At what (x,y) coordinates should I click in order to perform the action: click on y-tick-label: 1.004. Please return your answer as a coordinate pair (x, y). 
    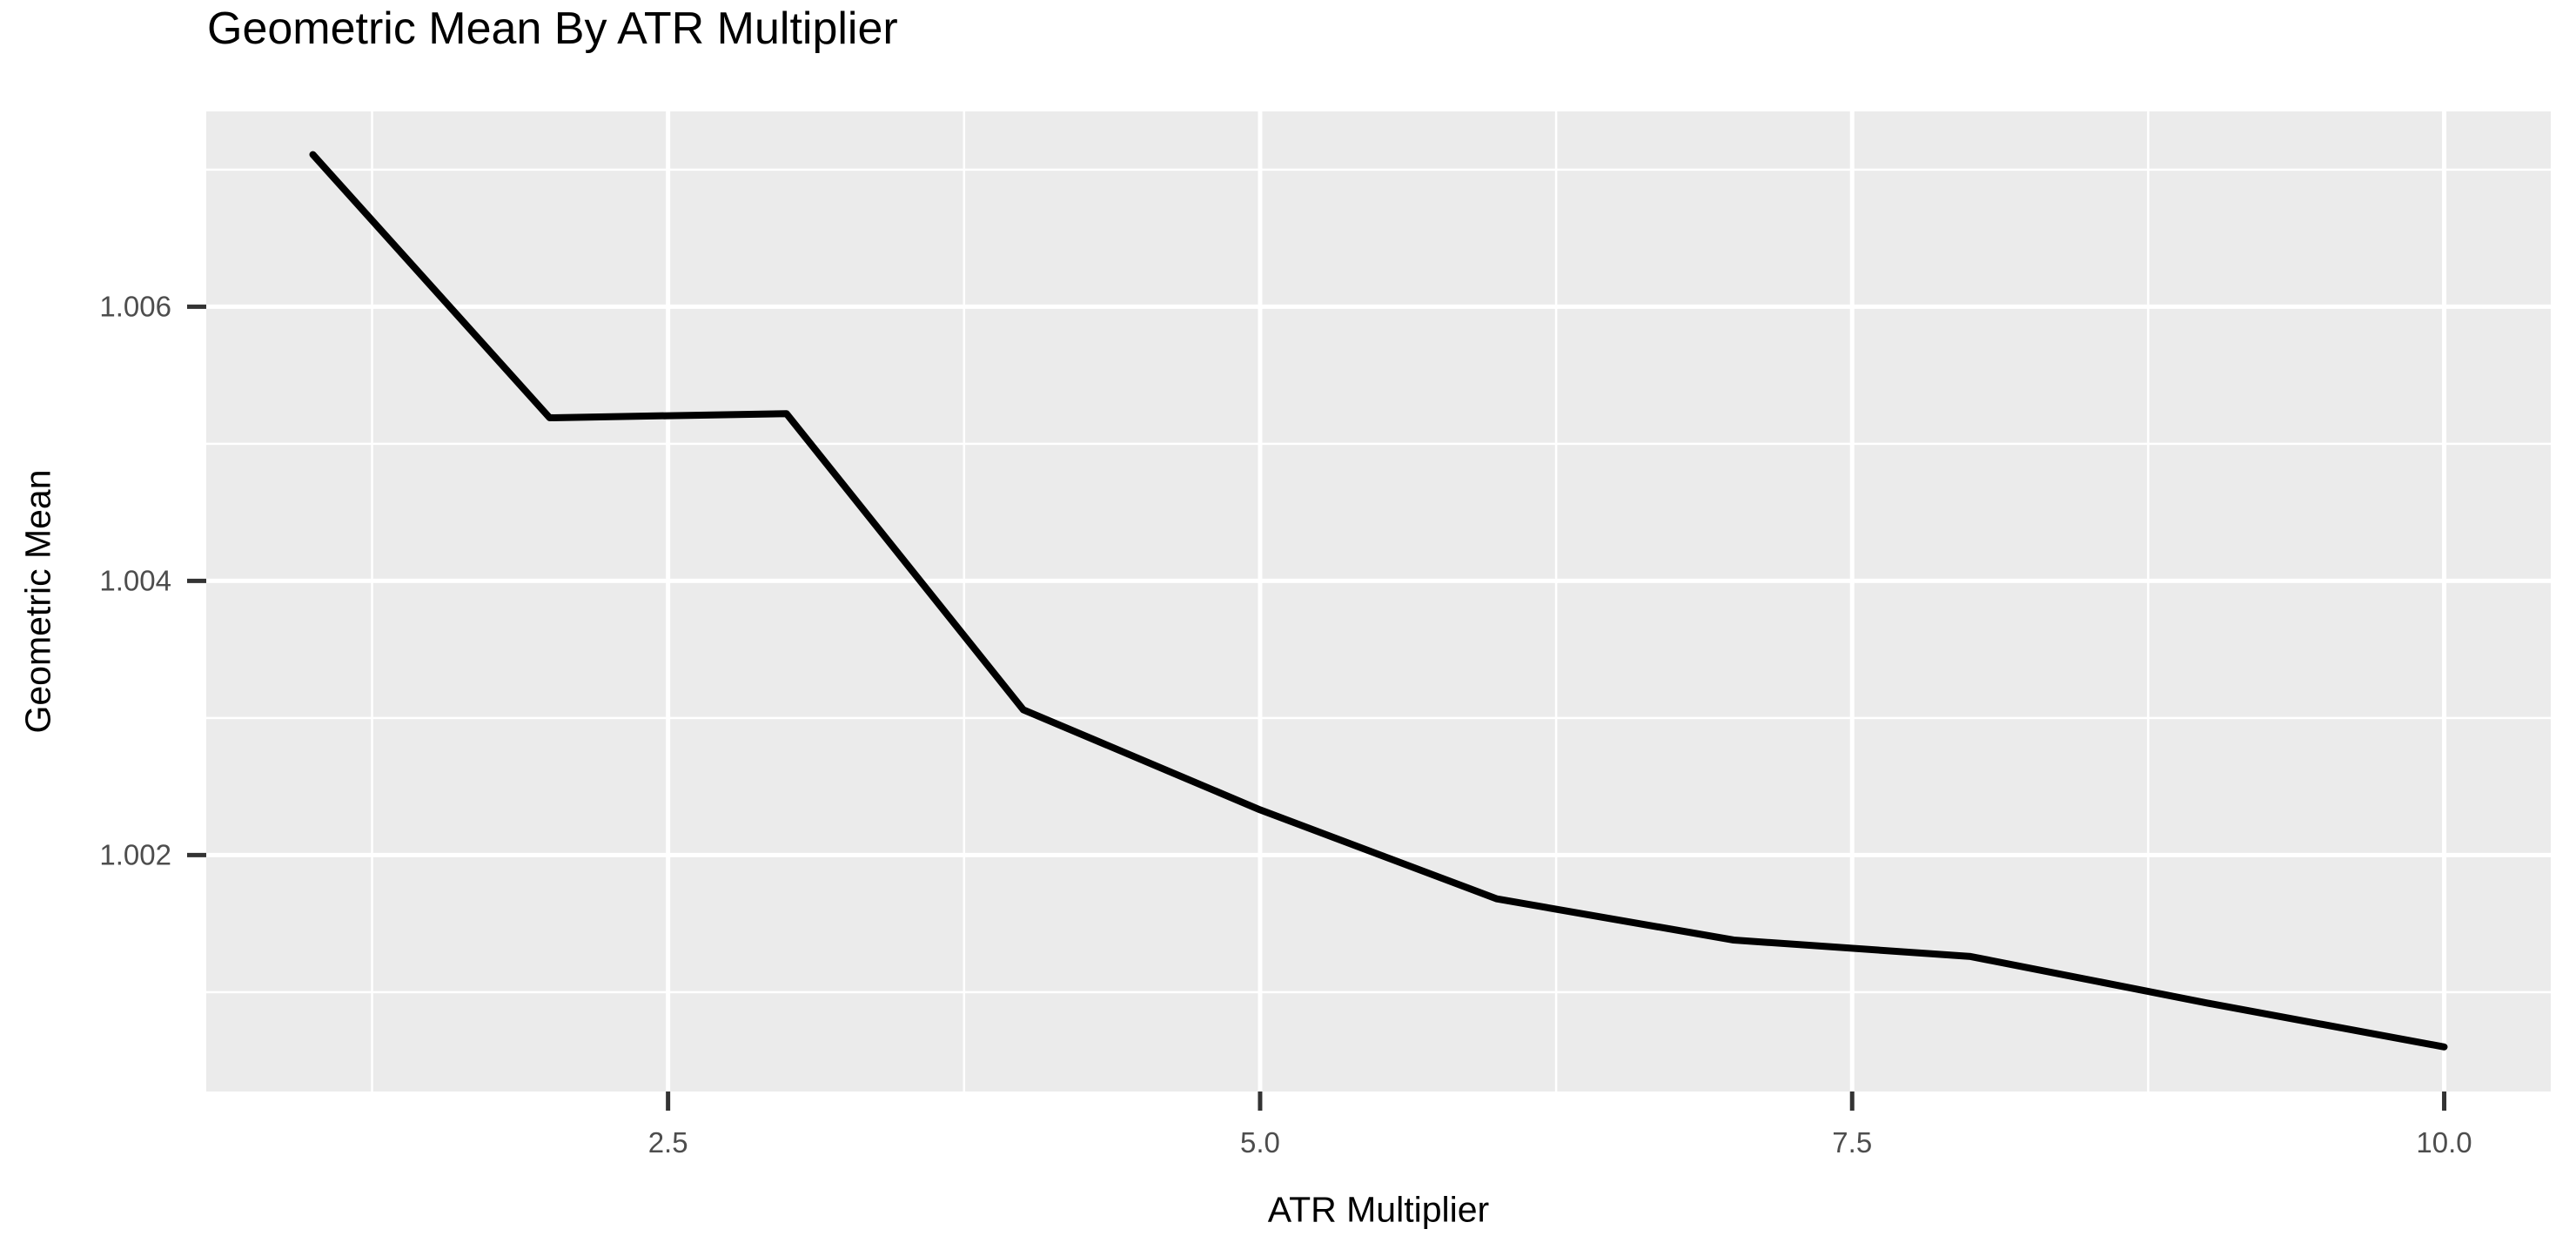
    Looking at the image, I should click on (135, 580).